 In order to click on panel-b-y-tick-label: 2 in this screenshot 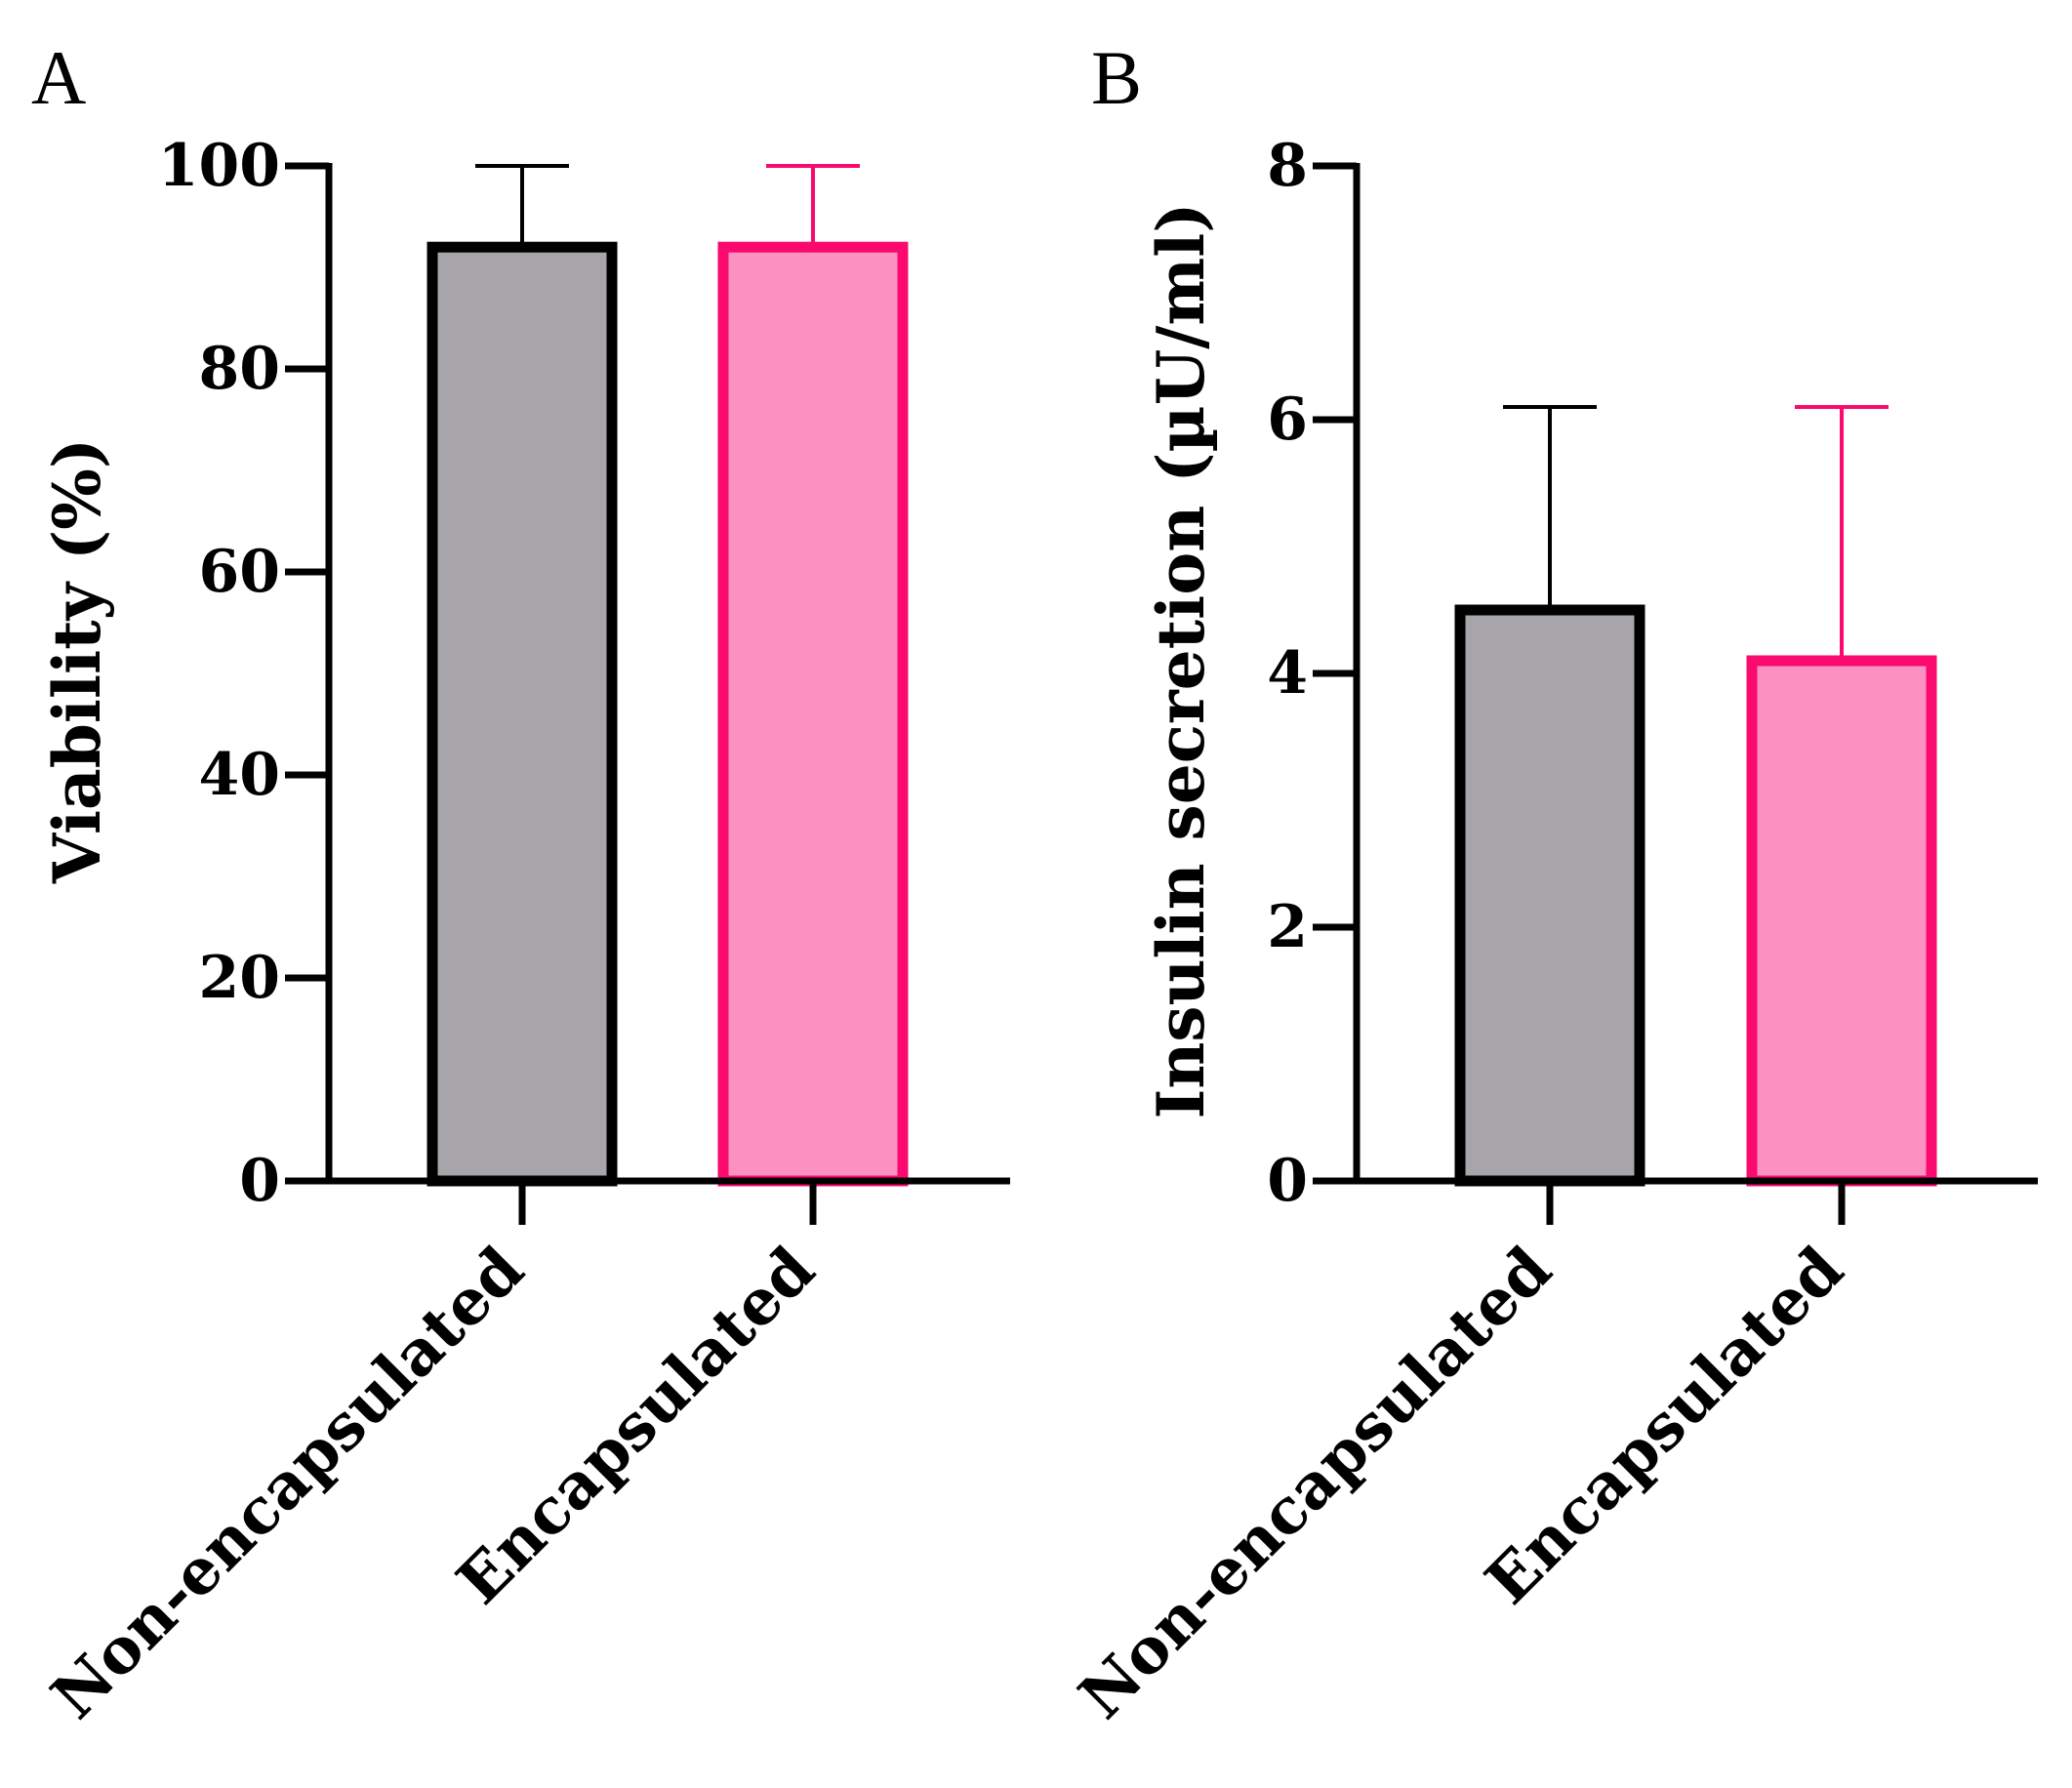, I will do `click(1287, 927)`.